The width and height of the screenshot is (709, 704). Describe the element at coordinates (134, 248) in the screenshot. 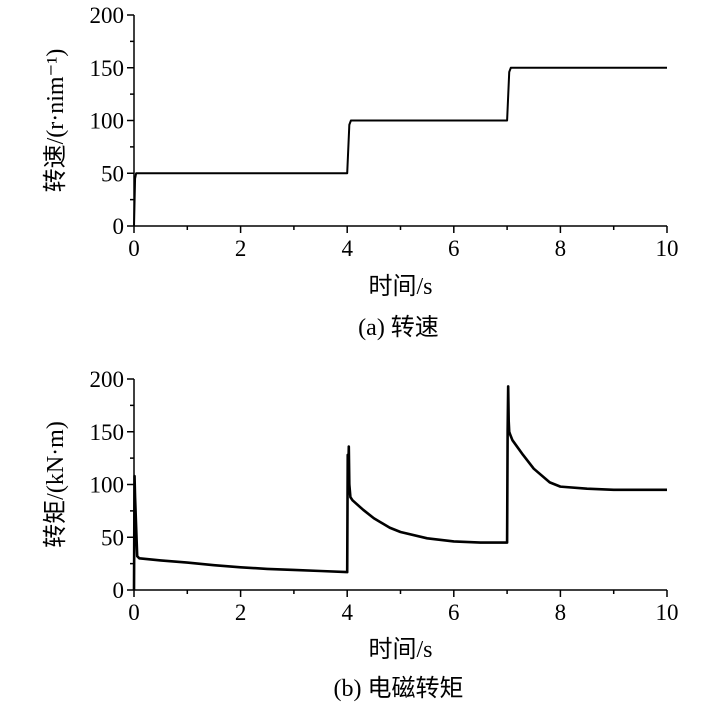

I see `chart-a-x-tick-label: 0` at that location.